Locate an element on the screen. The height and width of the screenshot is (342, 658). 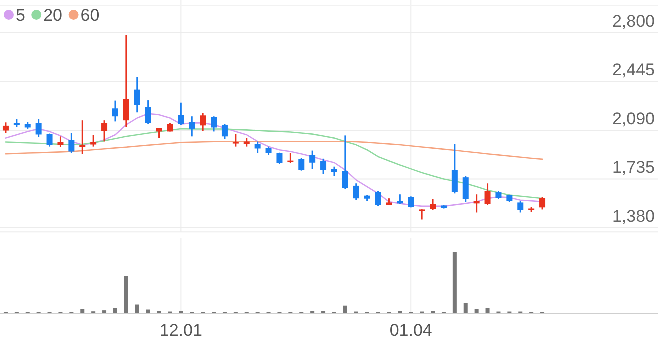
legend-label: 5 is located at coordinates (21, 15).